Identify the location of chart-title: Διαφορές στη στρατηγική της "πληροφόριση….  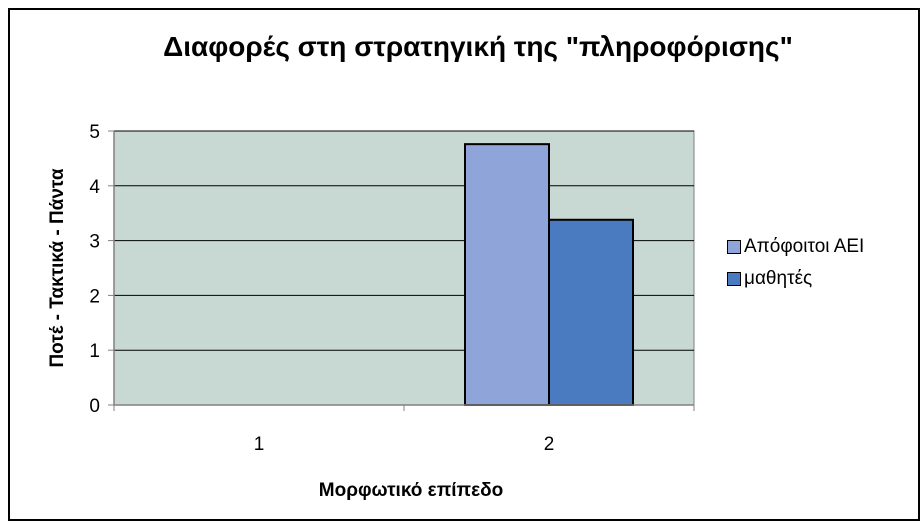
(478, 46).